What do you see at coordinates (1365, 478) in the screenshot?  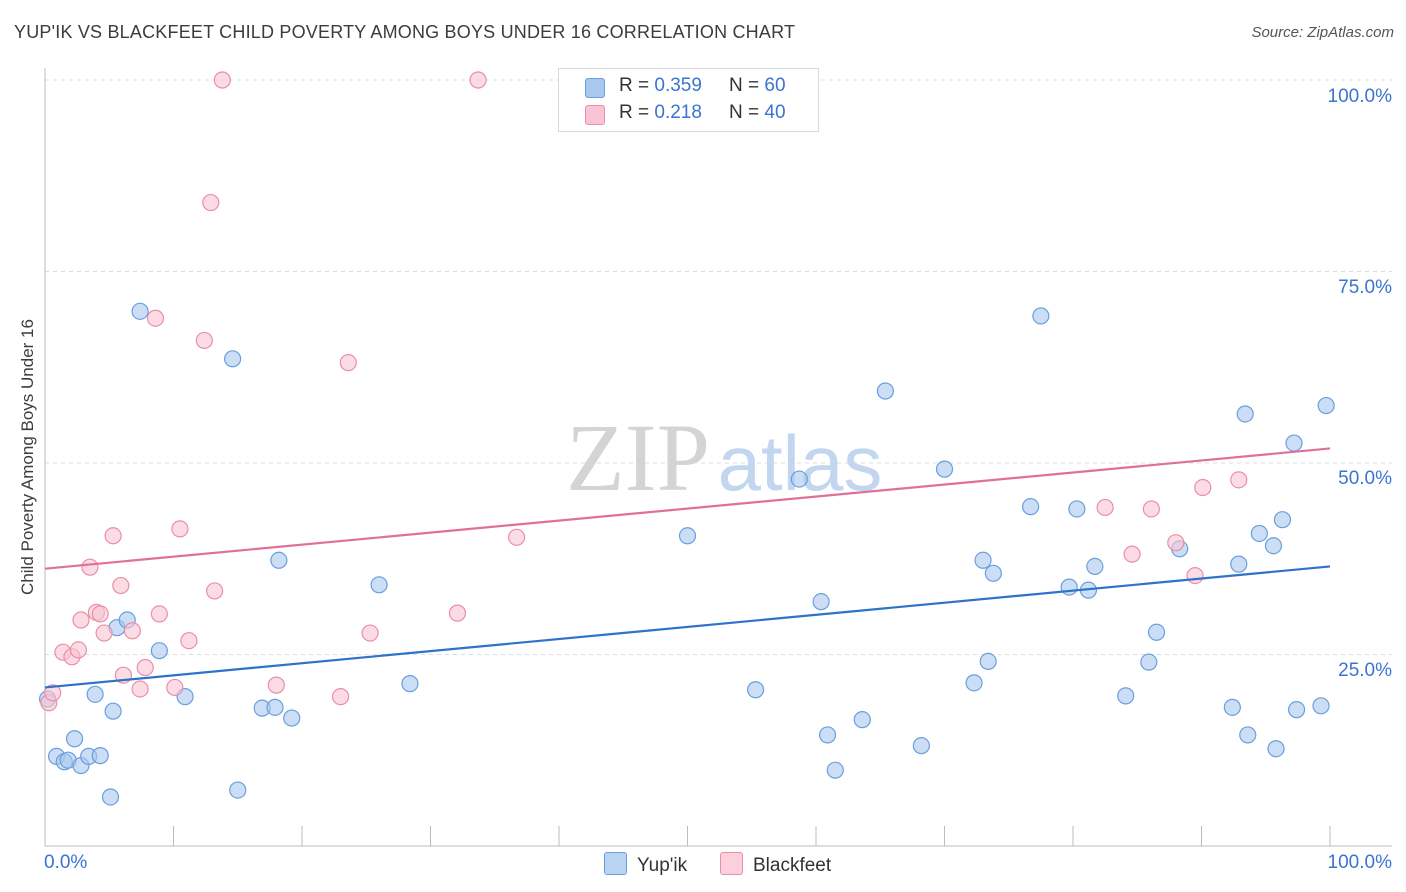 I see `y-tick-label-50: 50.0%` at bounding box center [1365, 478].